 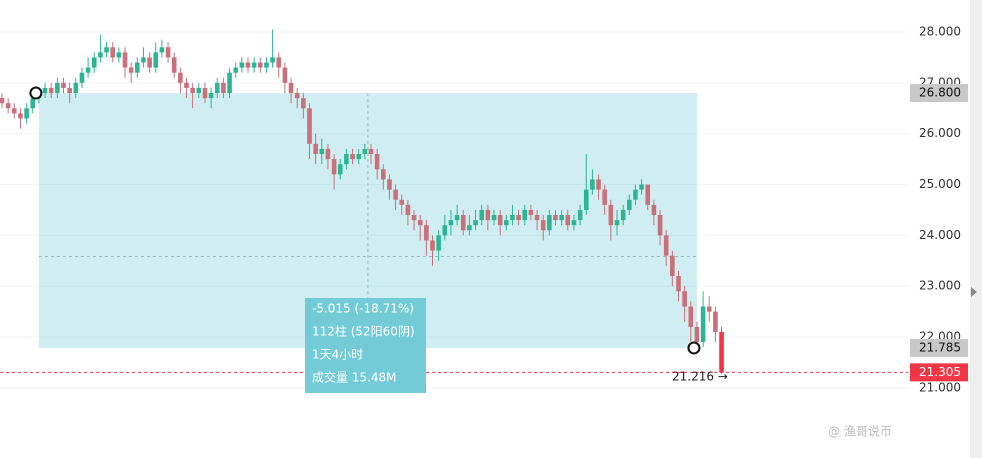 I want to click on last-price-label: 21.305, so click(x=940, y=372).